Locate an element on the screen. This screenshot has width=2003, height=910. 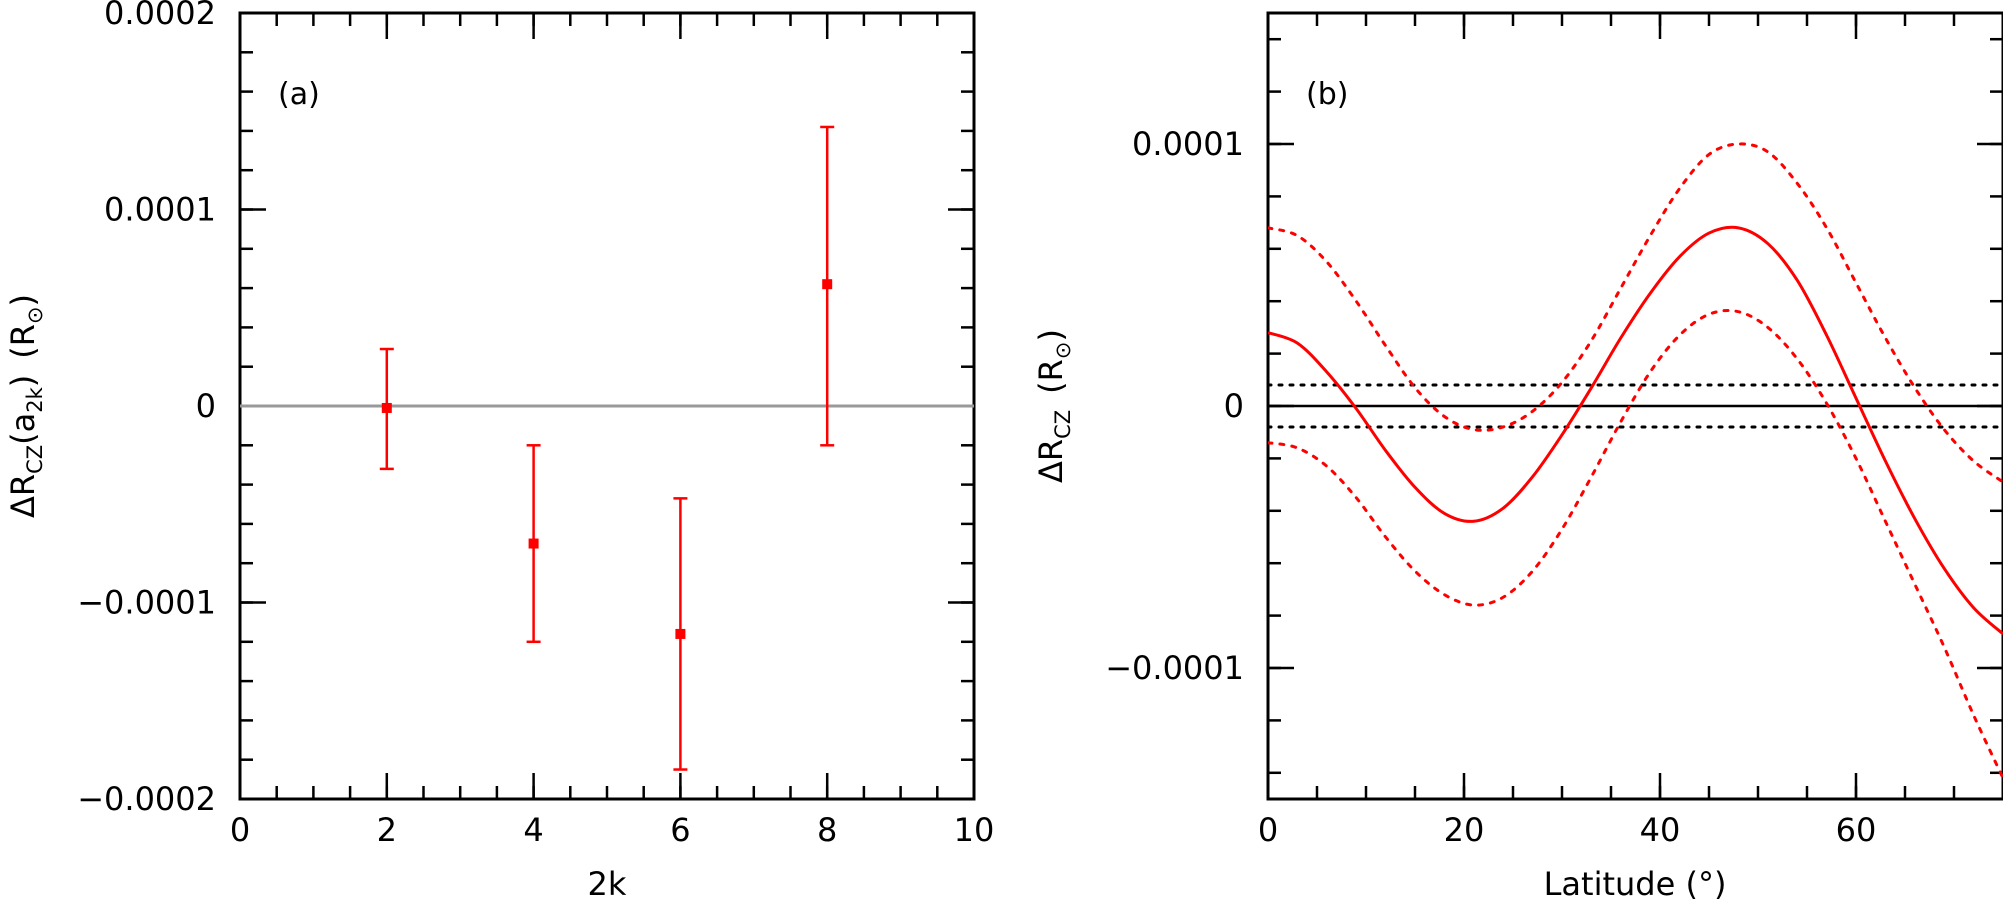
panel-b-ylabel: ΔRCZ(R⊙) is located at coordinates (1053, 406).